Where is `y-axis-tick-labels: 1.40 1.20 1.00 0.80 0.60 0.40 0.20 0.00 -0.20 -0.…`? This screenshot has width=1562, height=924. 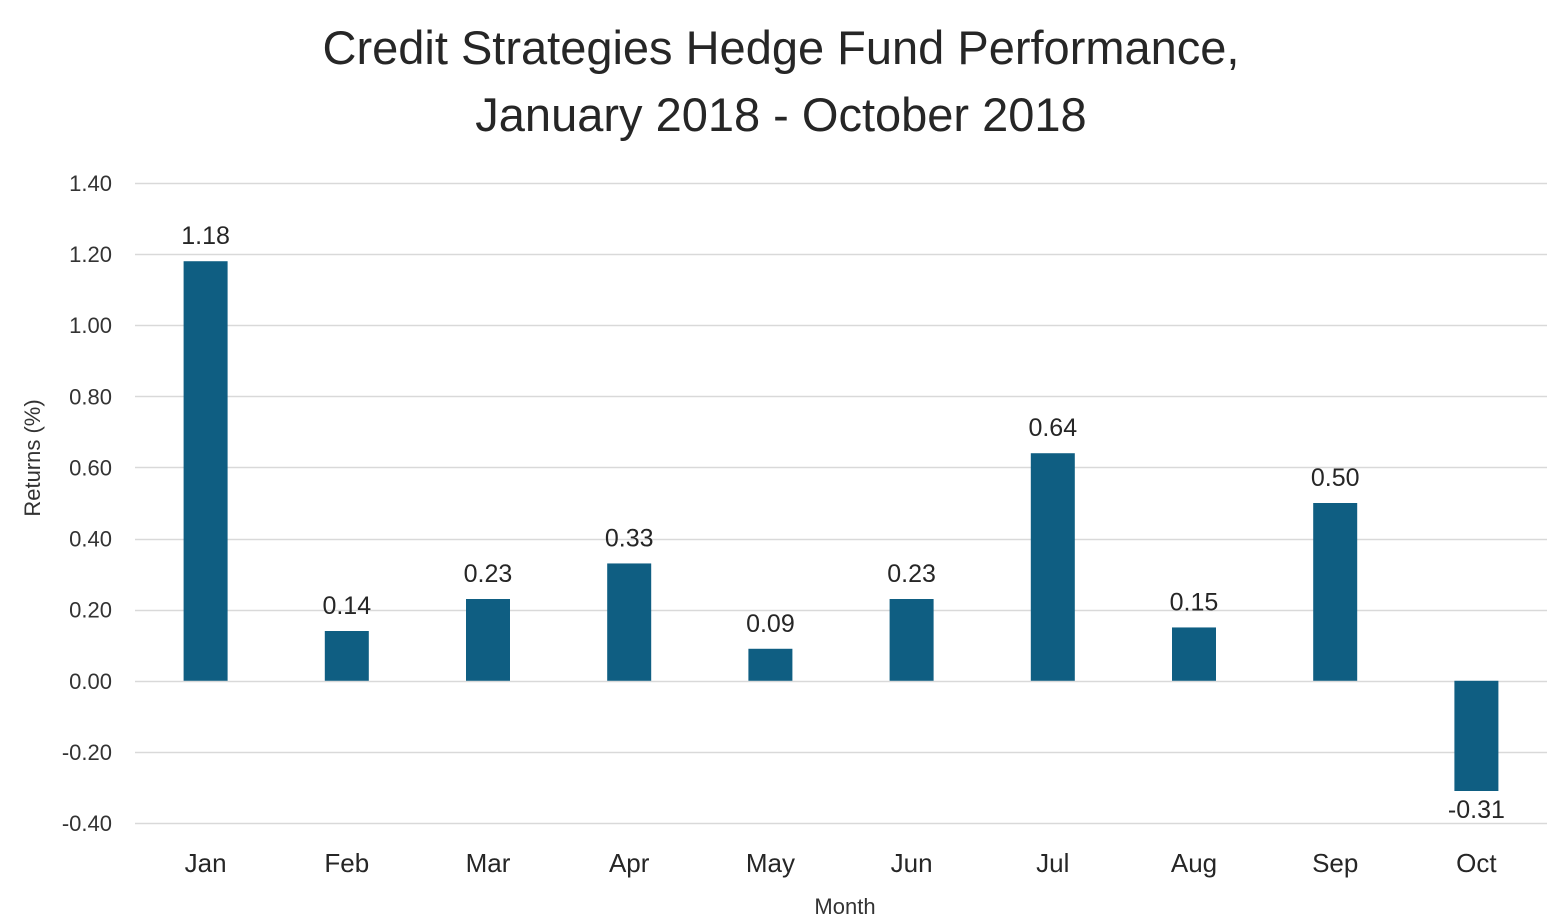
y-axis-tick-labels: 1.40 1.20 1.00 0.80 0.60 0.40 0.20 0.00 -0.20 -0.… is located at coordinates (87, 503).